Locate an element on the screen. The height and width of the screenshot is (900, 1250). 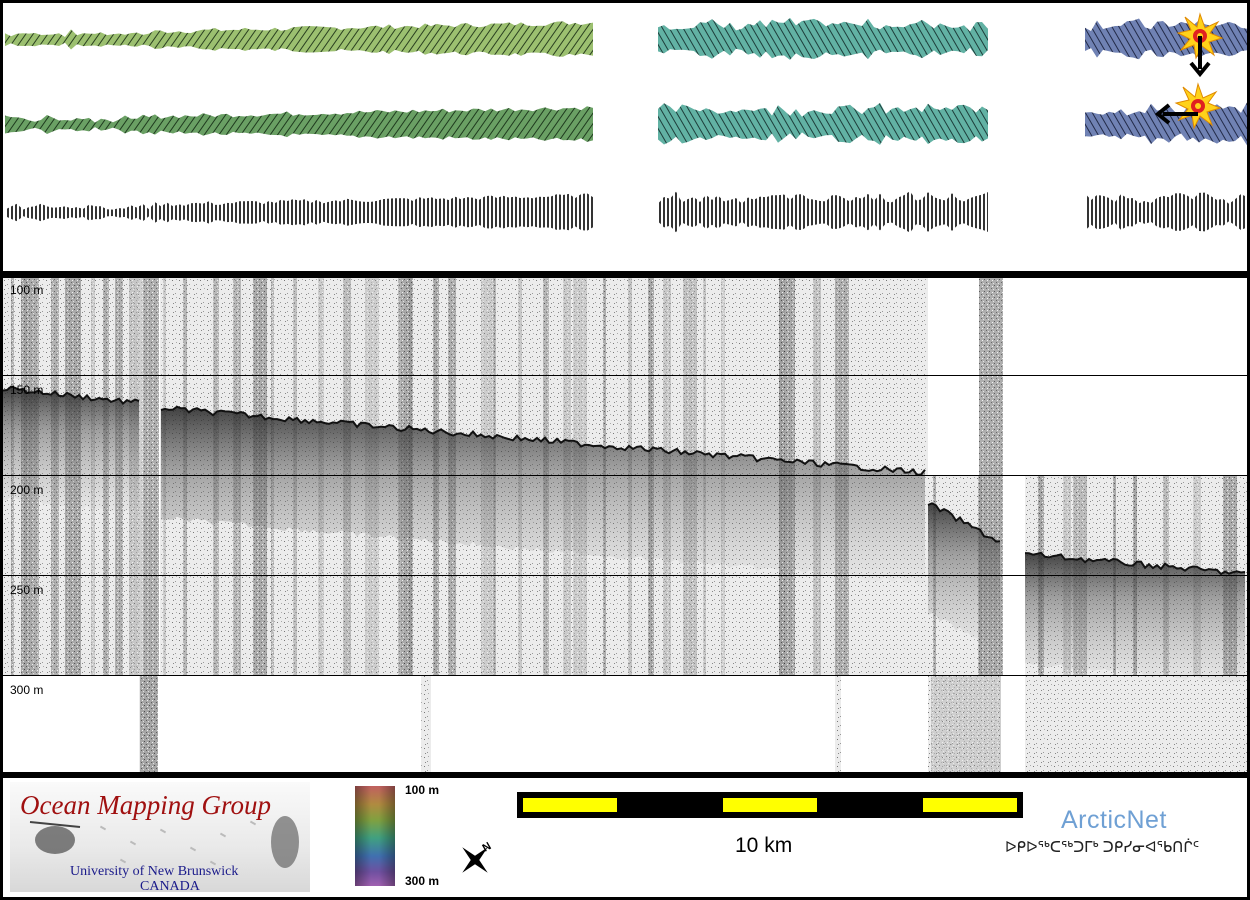
sun-burst-icon is located at coordinates (1198, 106).